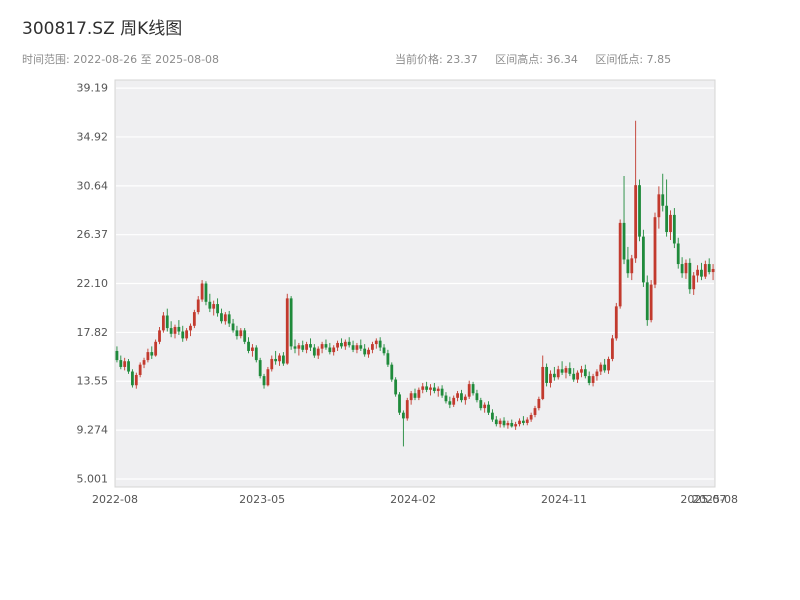  I want to click on page-title: 300817.SZ 周K线图, so click(102, 29).